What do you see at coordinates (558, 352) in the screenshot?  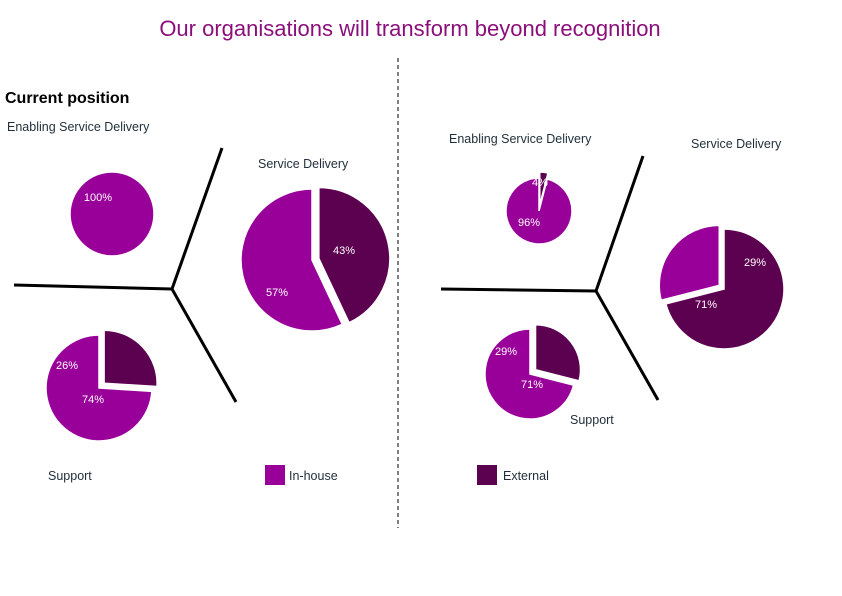 I see `pie-6-slice-external` at bounding box center [558, 352].